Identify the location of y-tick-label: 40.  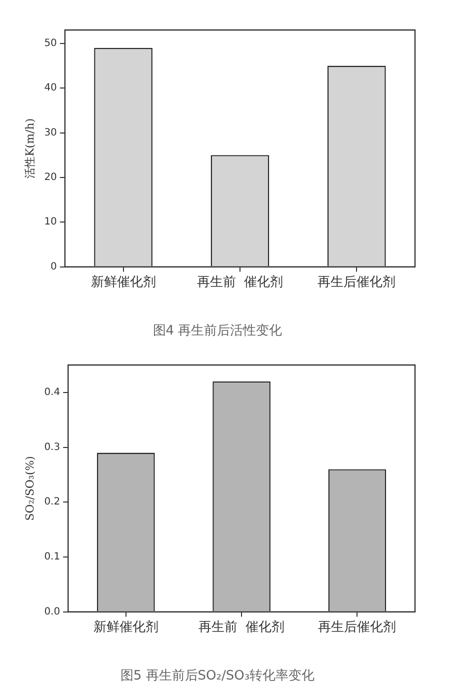
(50, 88).